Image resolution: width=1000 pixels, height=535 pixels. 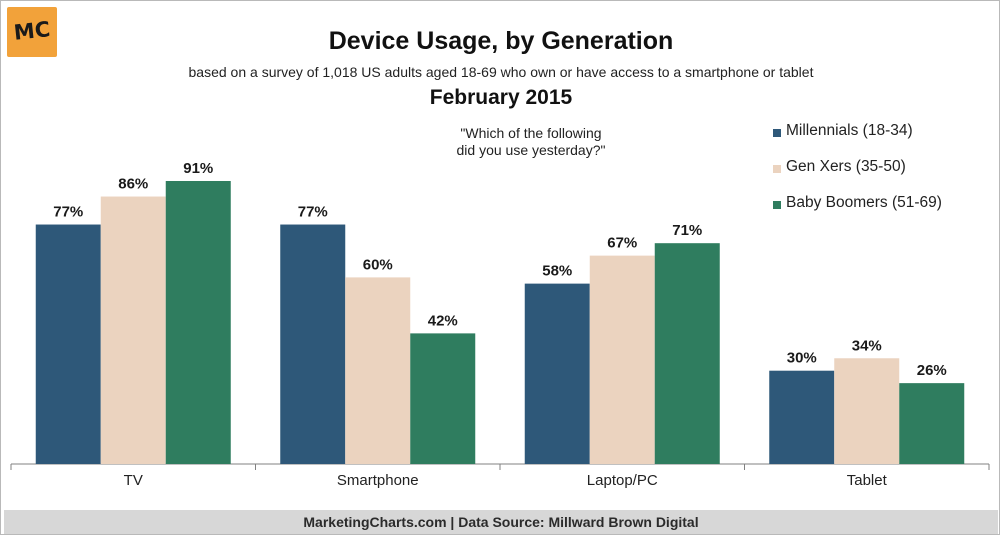 I want to click on data-label: 86%, so click(x=133, y=184).